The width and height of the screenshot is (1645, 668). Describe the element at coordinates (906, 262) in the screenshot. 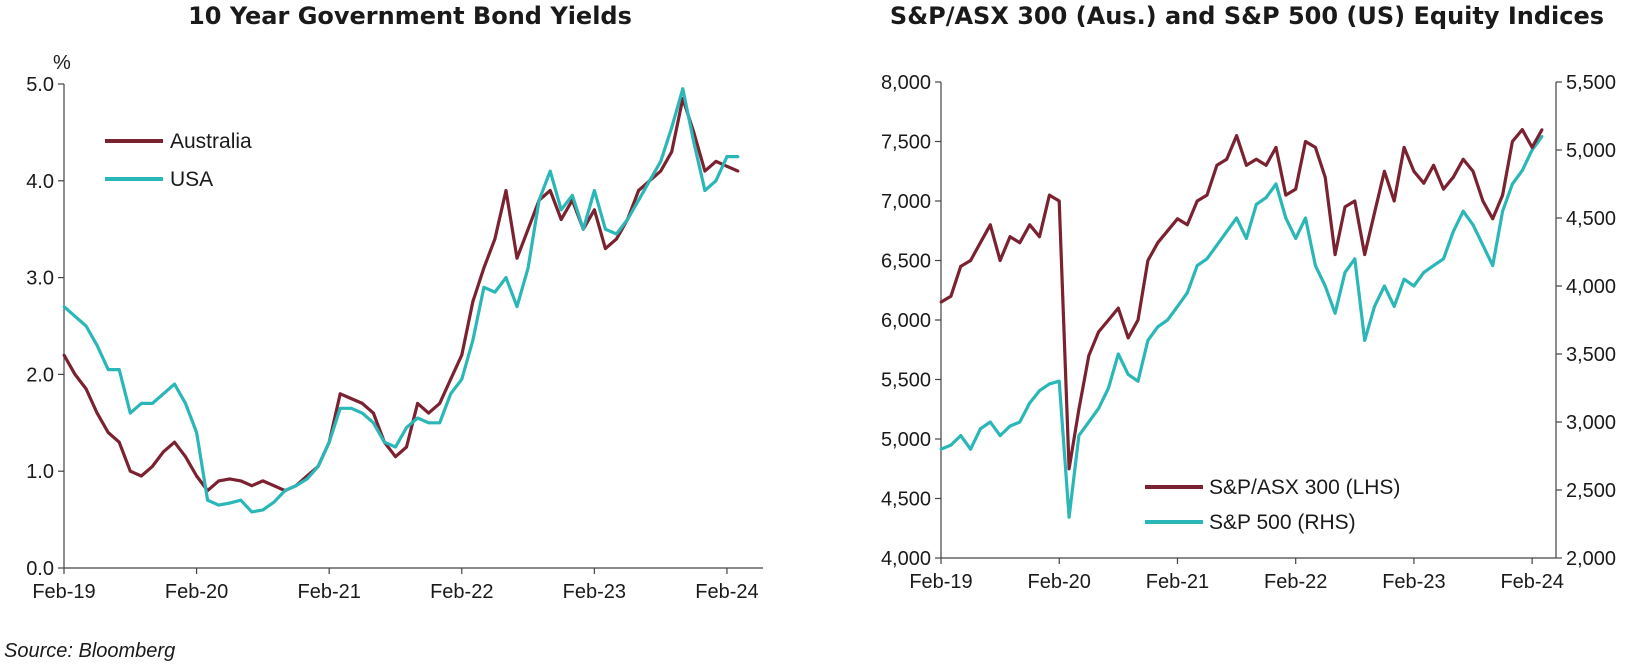

I see `y-tick-label: 6,500` at that location.